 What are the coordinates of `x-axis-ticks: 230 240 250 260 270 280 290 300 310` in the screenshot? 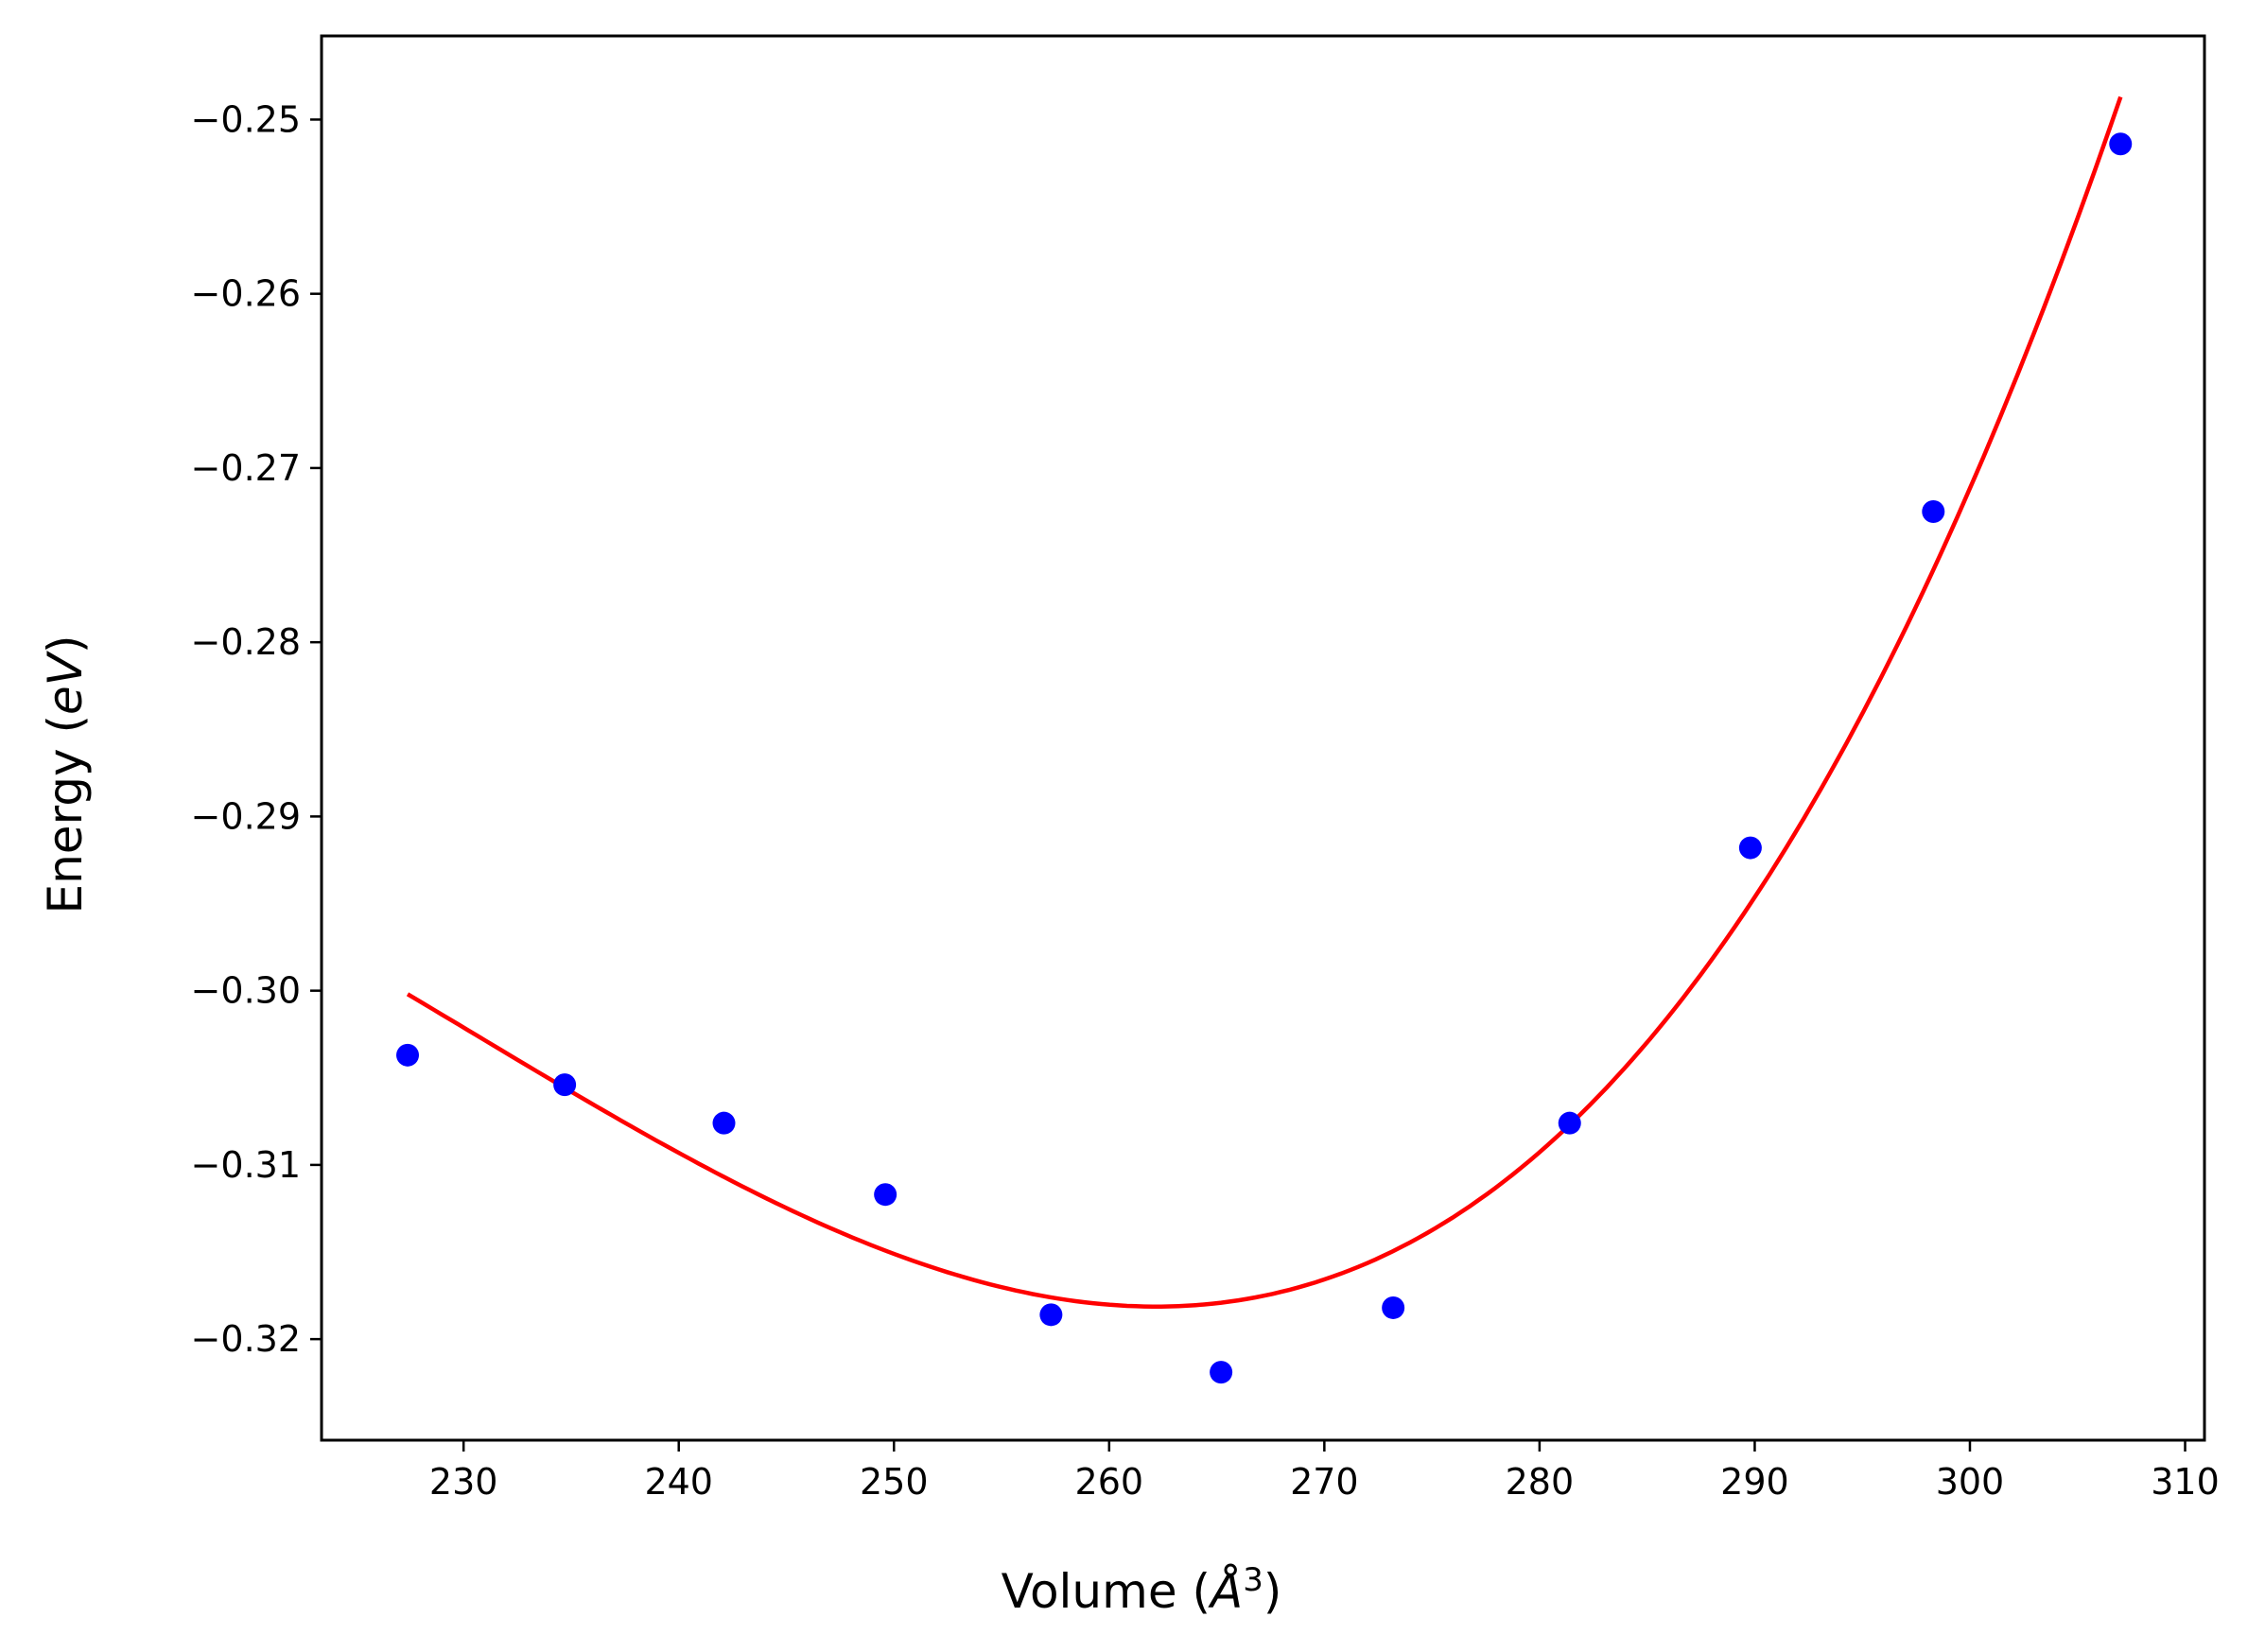 It's located at (1325, 1472).